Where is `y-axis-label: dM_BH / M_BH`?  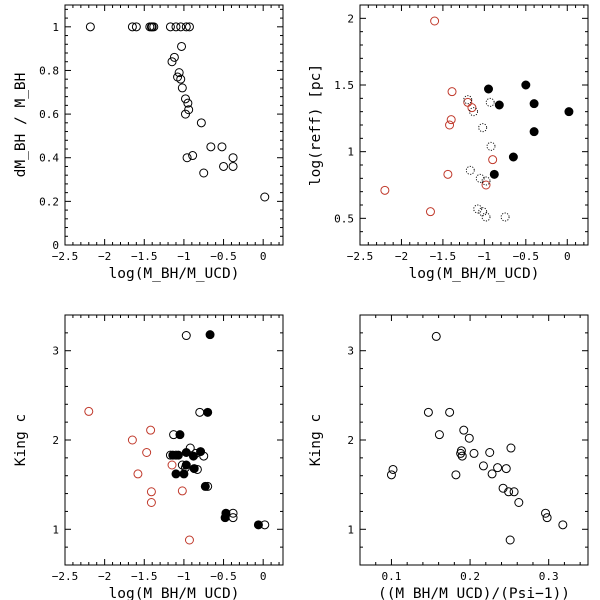 y-axis-label: dM_BH / M_BH is located at coordinates (21, 125).